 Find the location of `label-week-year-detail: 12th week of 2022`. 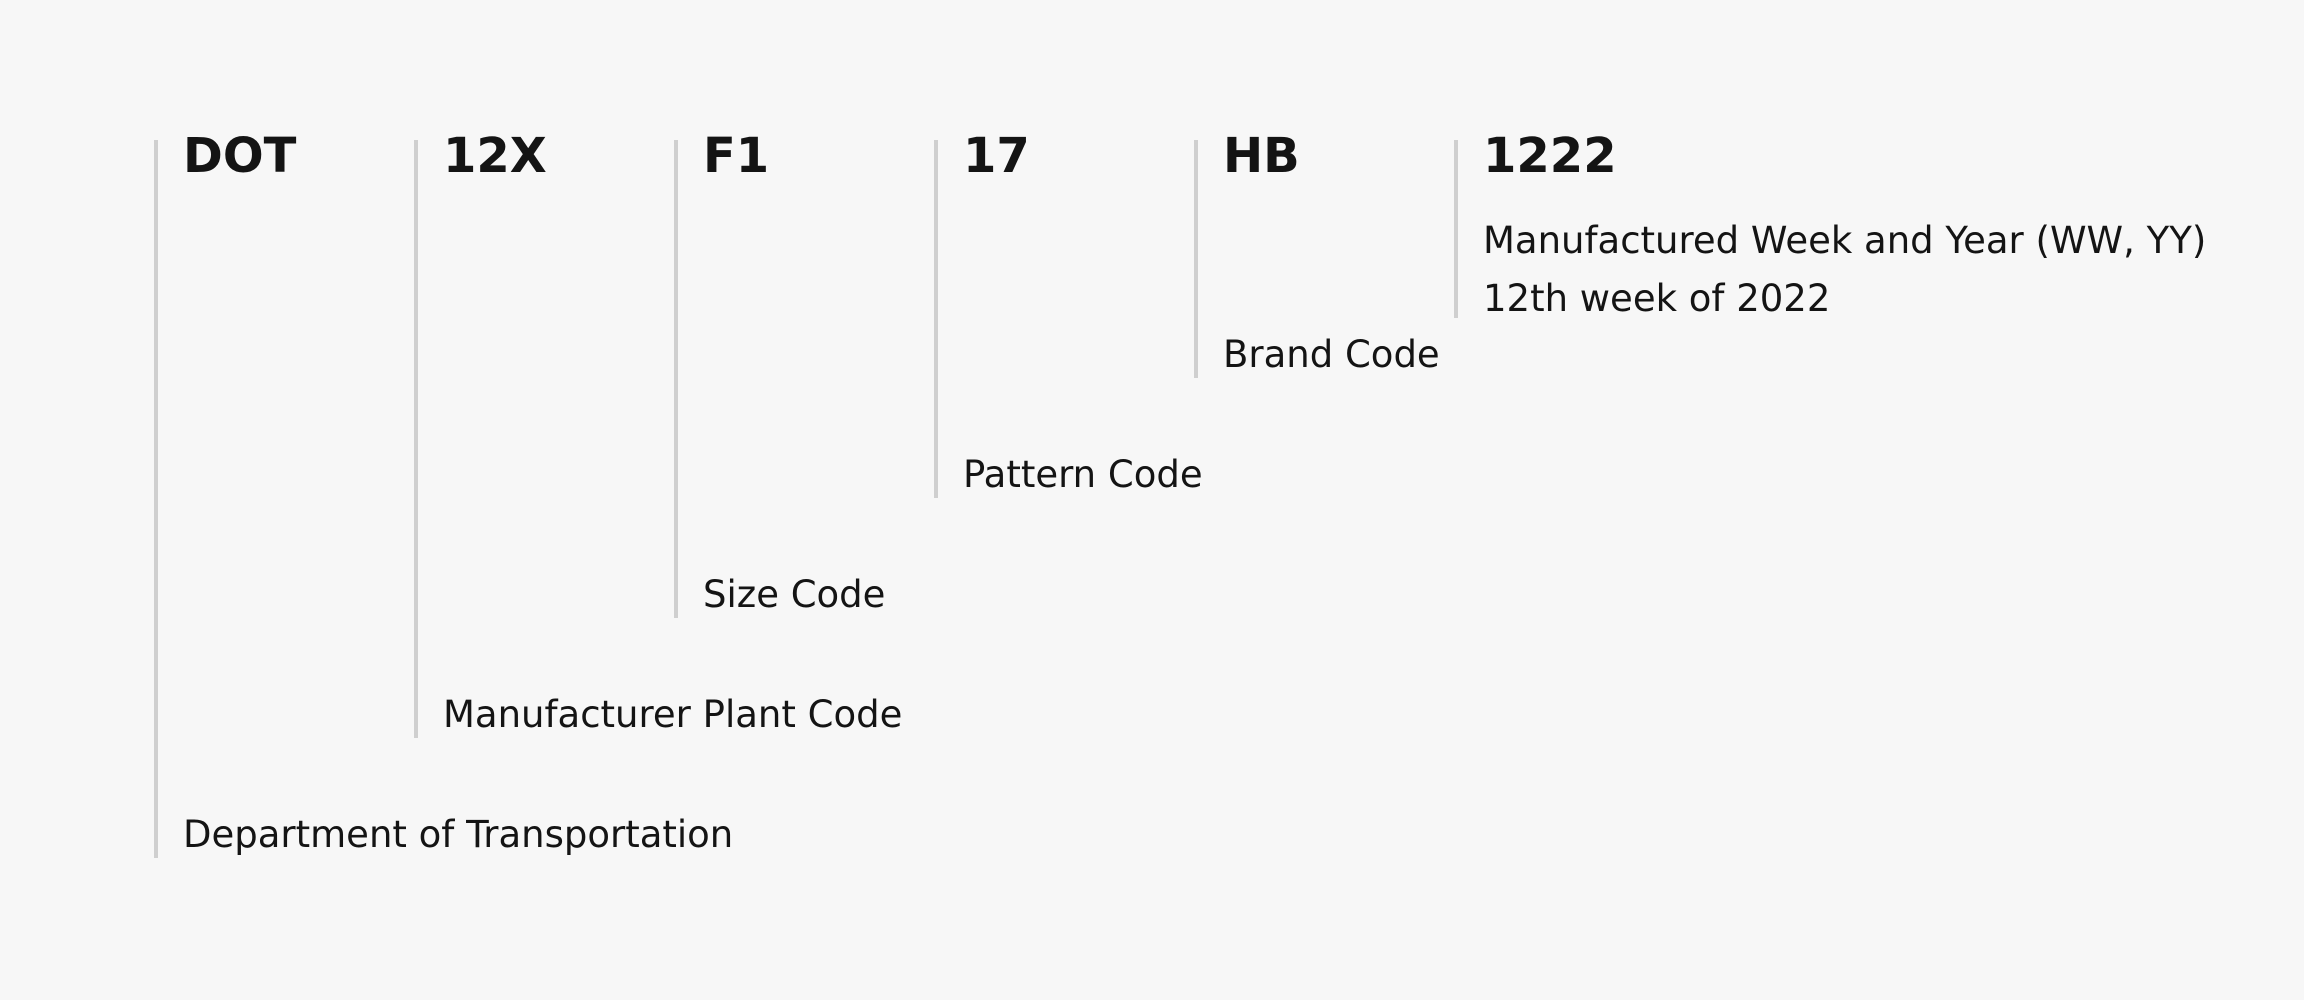

label-week-year-detail: 12th week of 2022 is located at coordinates (1657, 298).